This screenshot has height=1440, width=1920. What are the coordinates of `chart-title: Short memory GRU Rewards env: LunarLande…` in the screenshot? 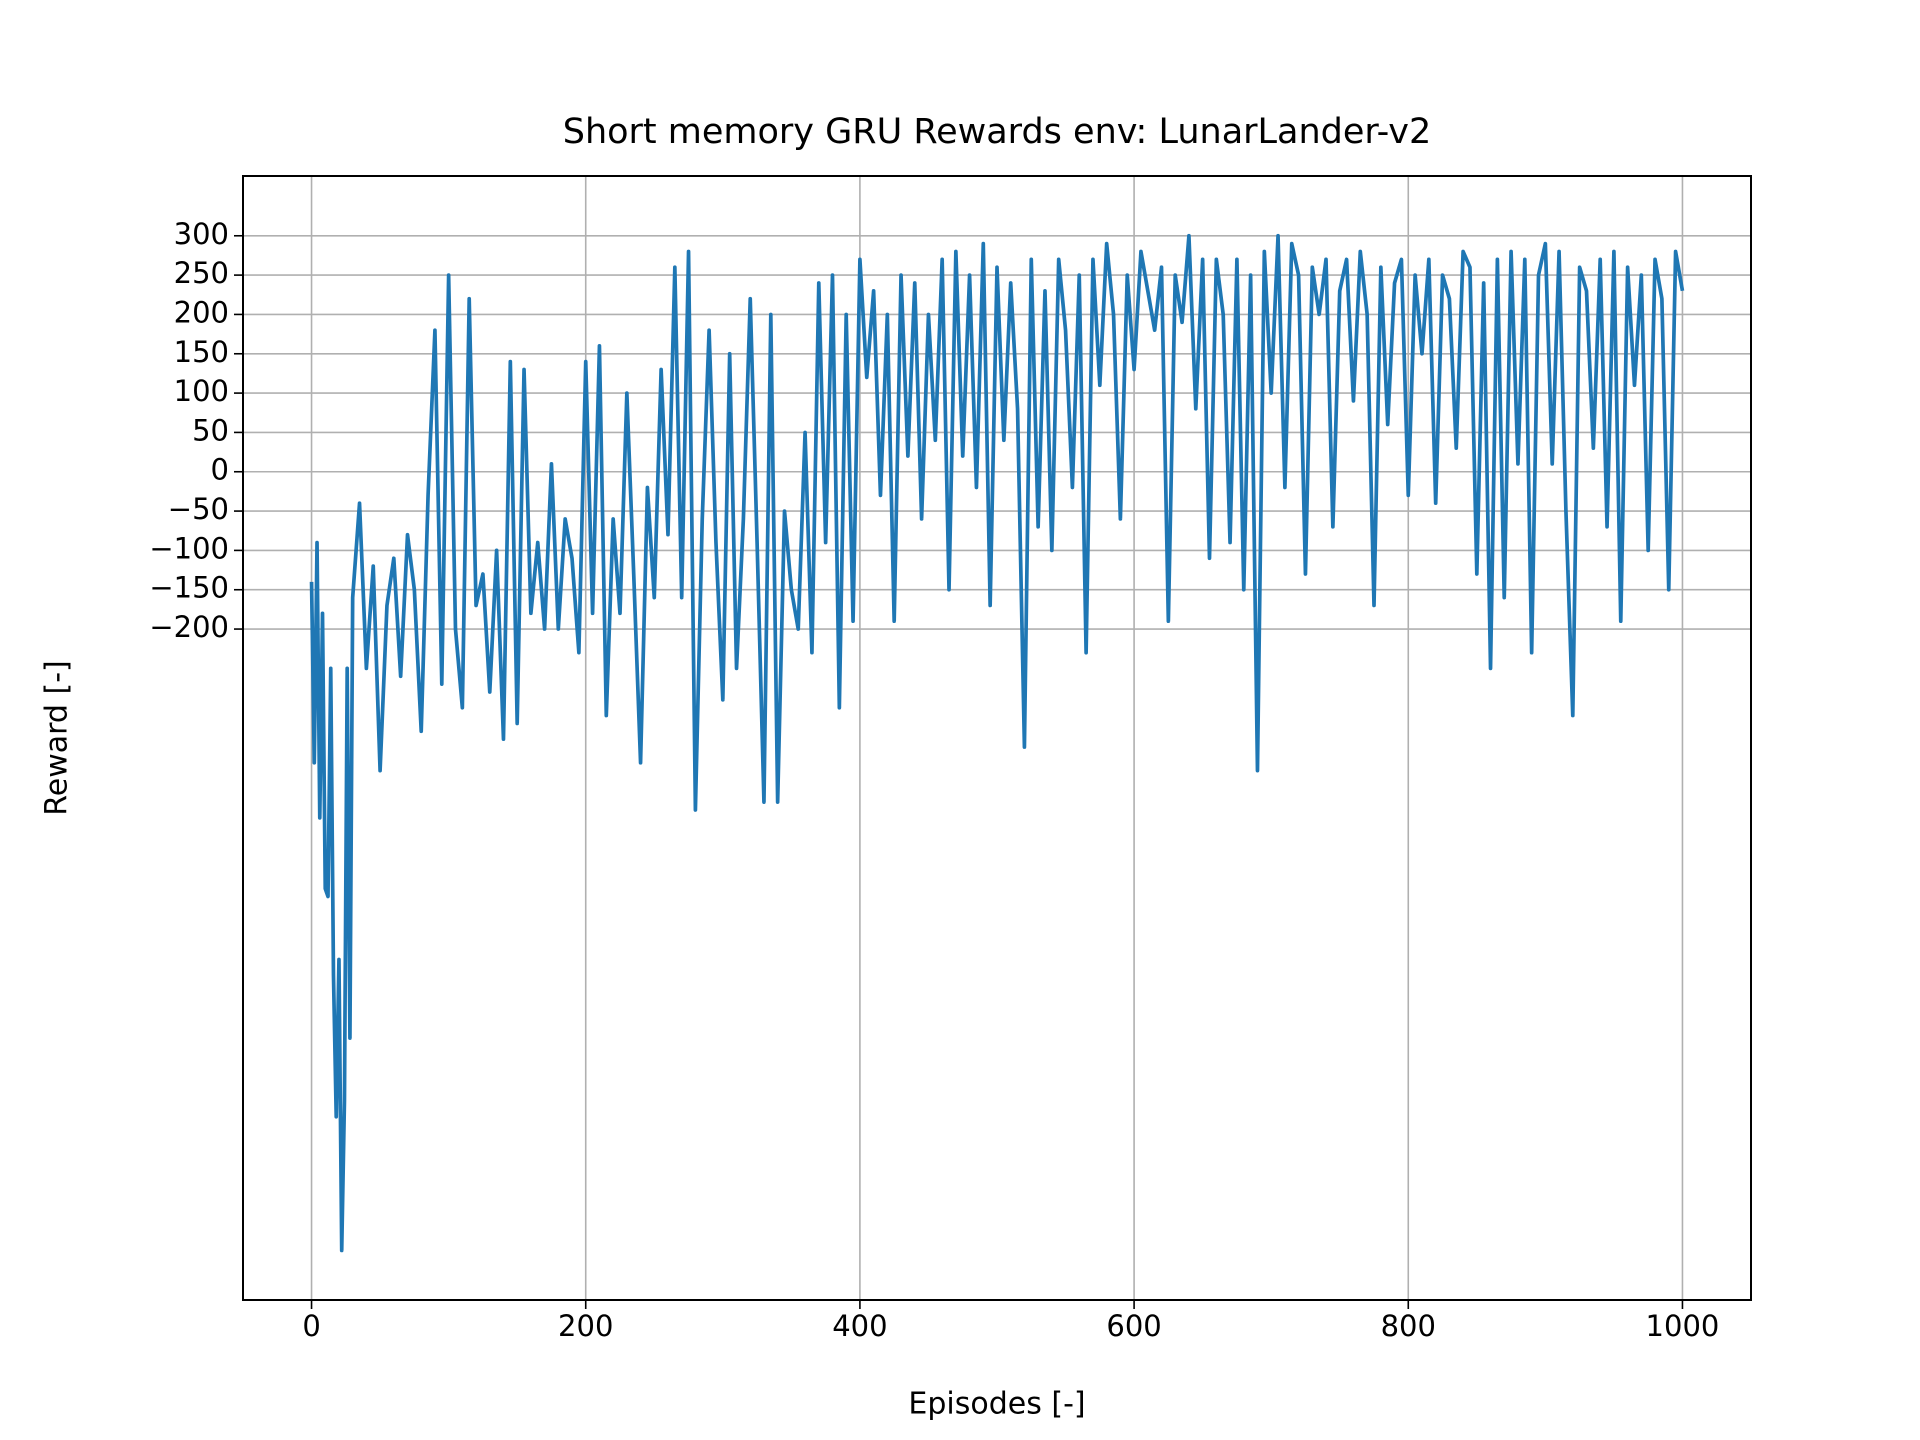 It's located at (997, 132).